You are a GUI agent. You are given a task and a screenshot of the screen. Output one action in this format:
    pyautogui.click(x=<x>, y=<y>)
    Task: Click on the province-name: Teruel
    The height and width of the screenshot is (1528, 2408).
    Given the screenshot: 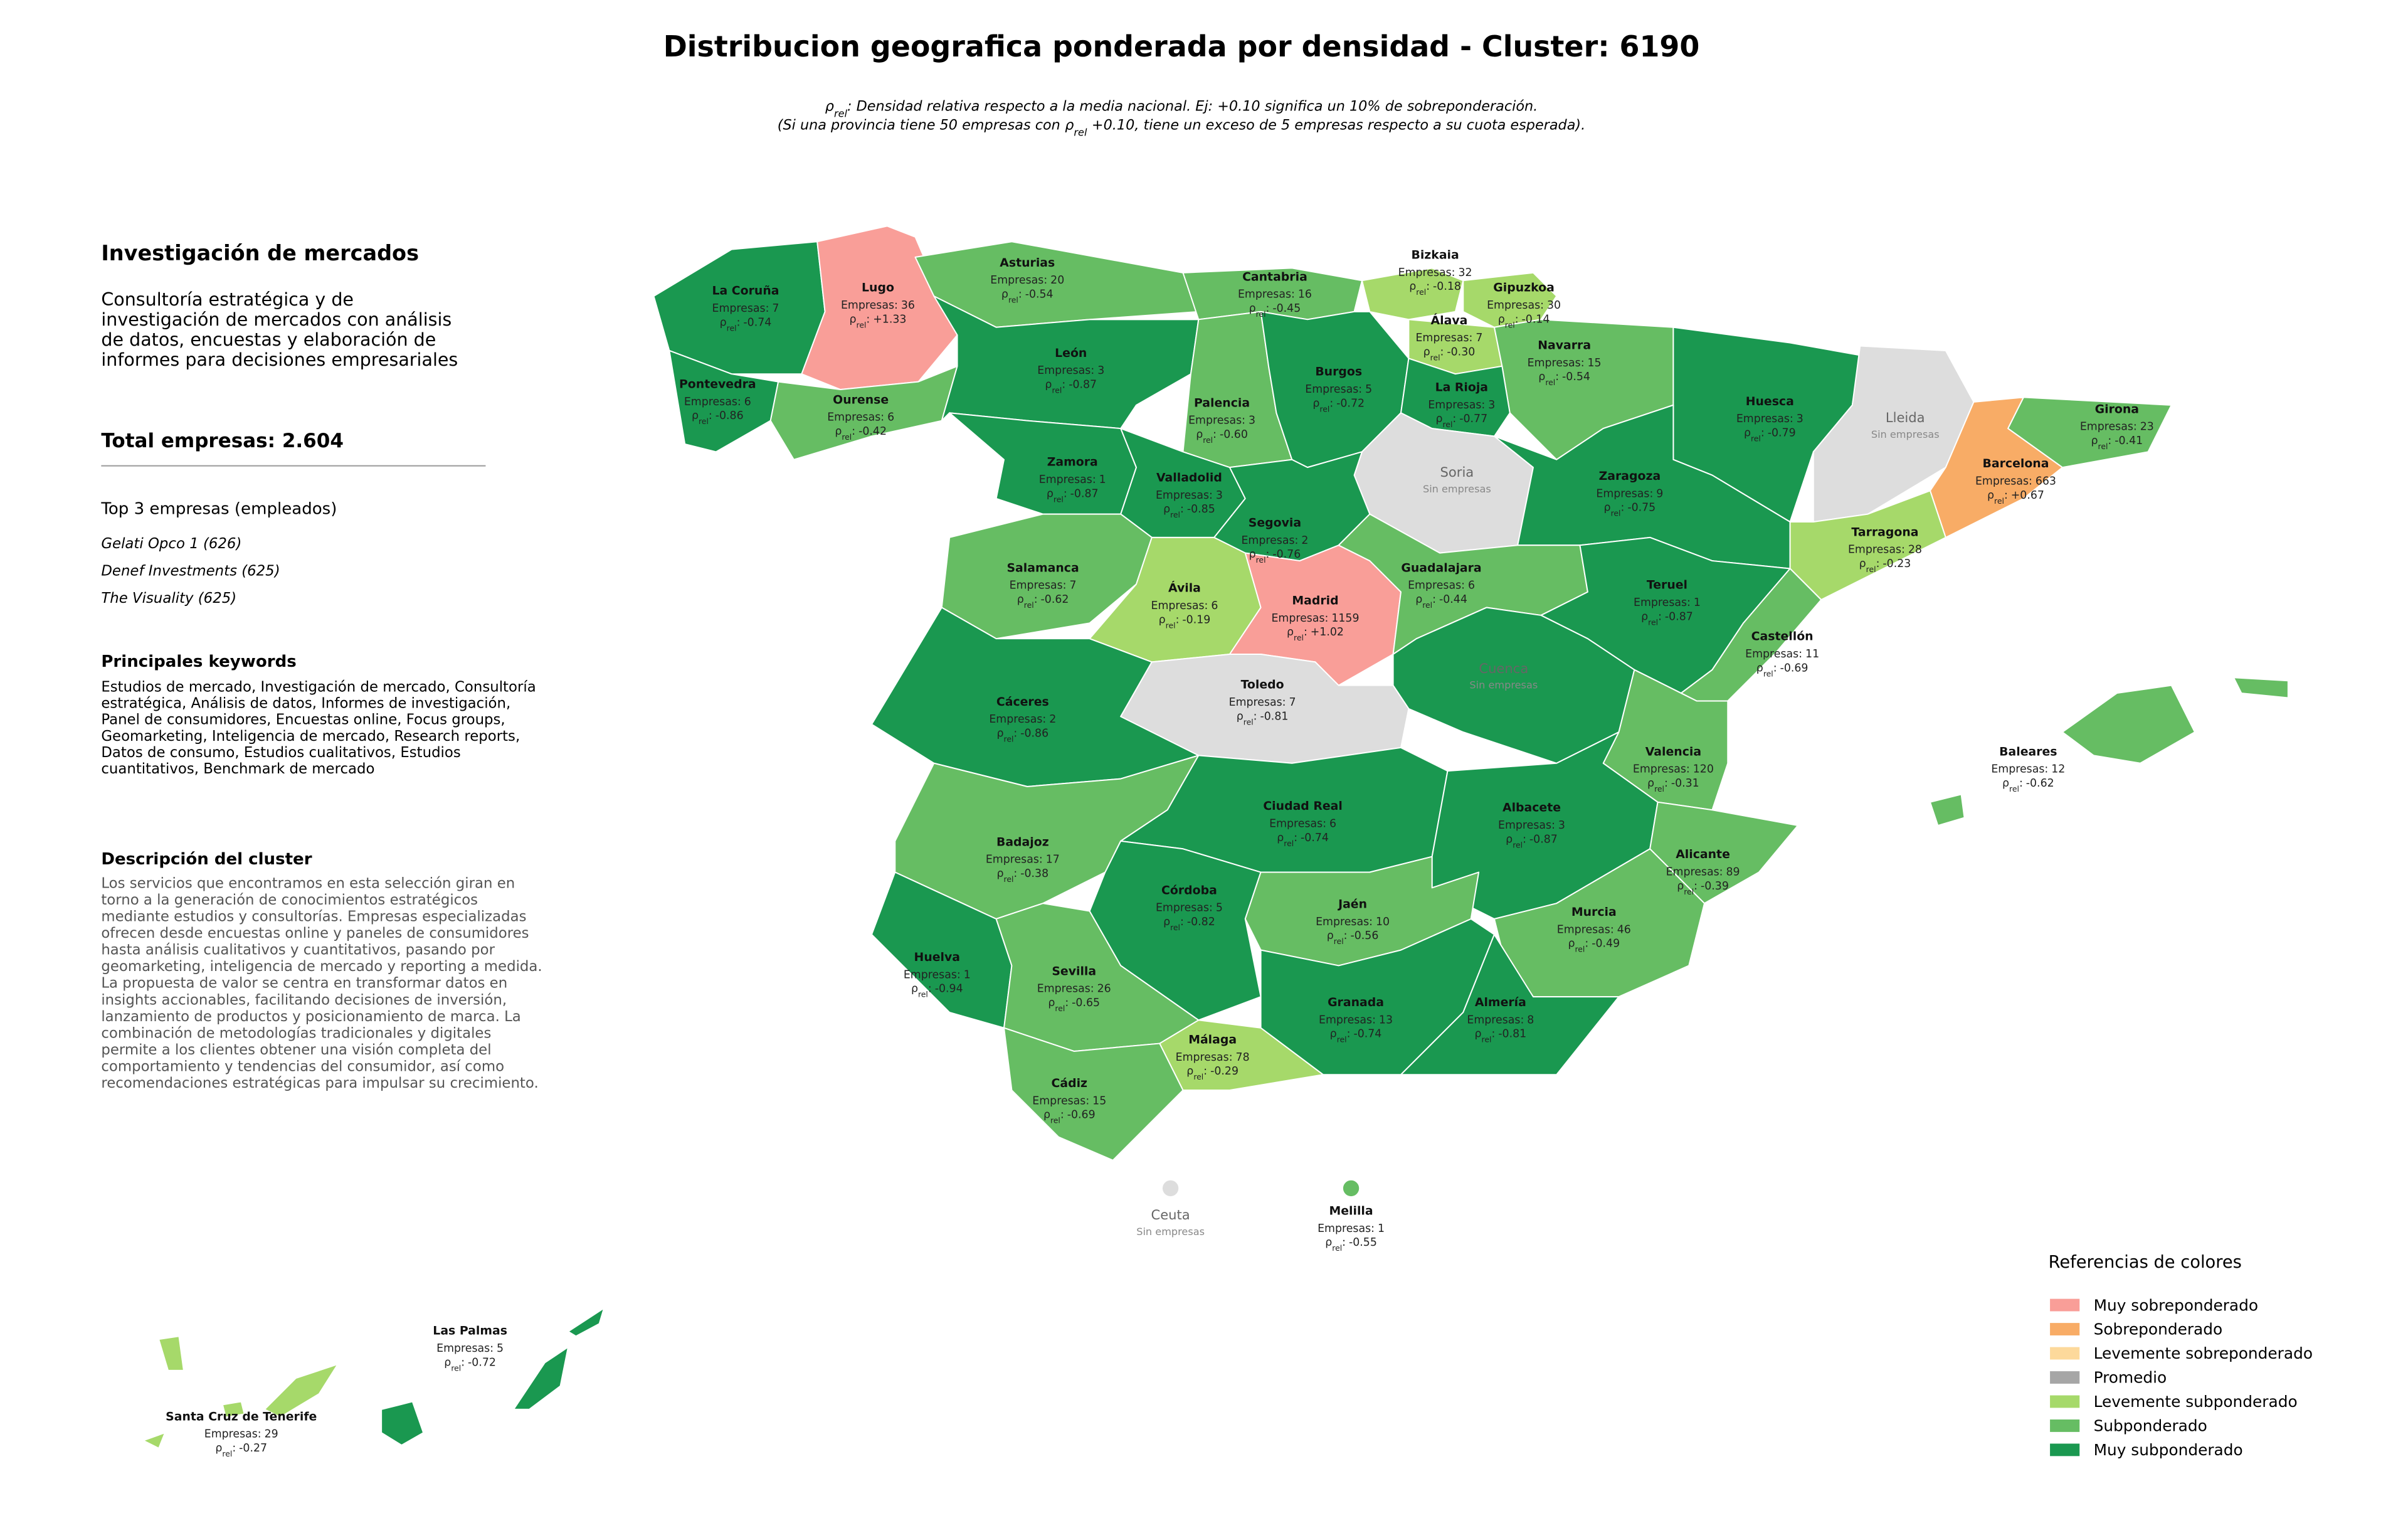 What is the action you would take?
    pyautogui.click(x=1667, y=585)
    